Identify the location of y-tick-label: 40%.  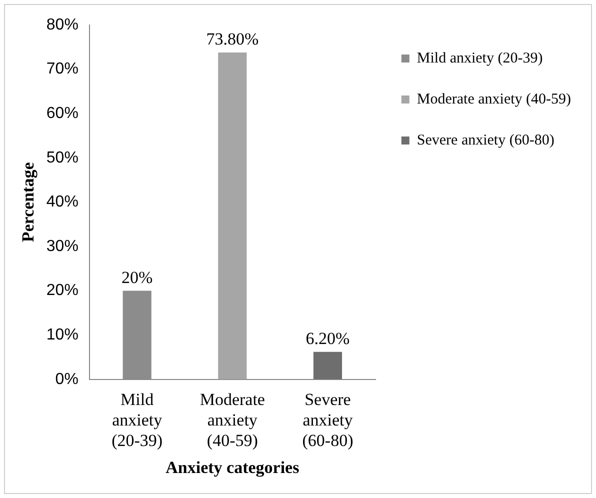
(62, 202).